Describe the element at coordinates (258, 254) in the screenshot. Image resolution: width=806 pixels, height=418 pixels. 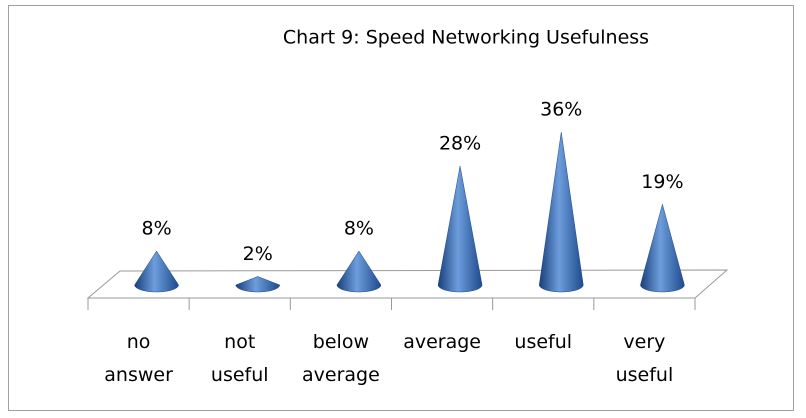
I see `data-label: 2%` at that location.